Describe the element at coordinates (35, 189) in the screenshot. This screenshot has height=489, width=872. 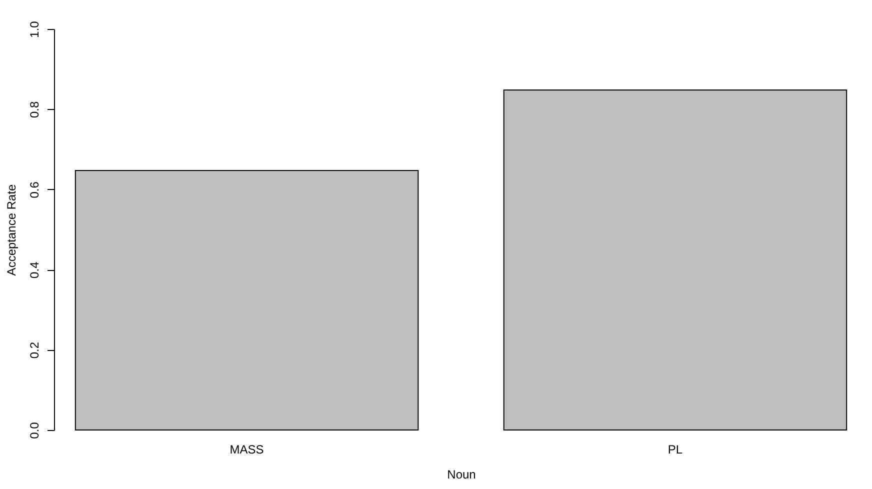
I see `y-tick-label: 0.6` at that location.